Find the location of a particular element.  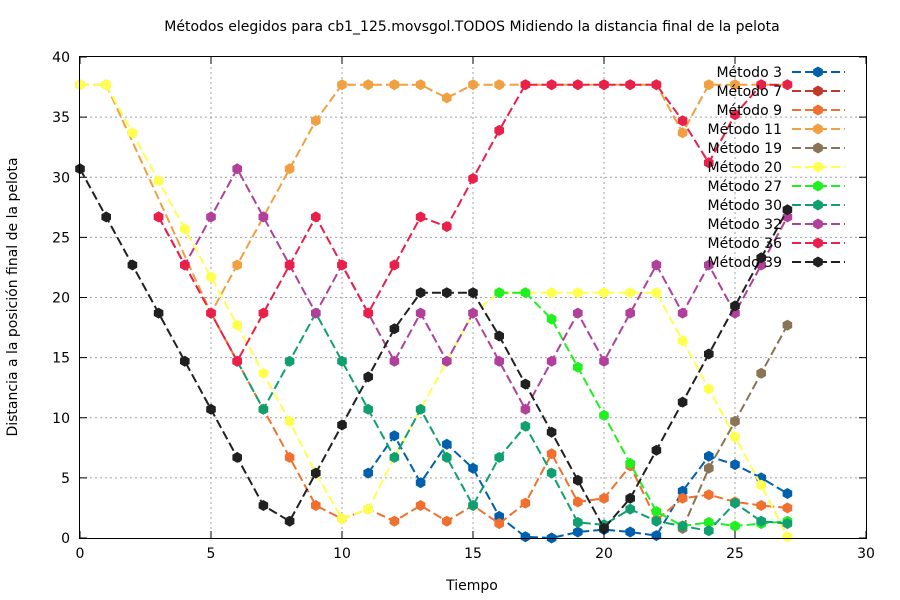

y-tick-label: 10 is located at coordinates (61, 419).